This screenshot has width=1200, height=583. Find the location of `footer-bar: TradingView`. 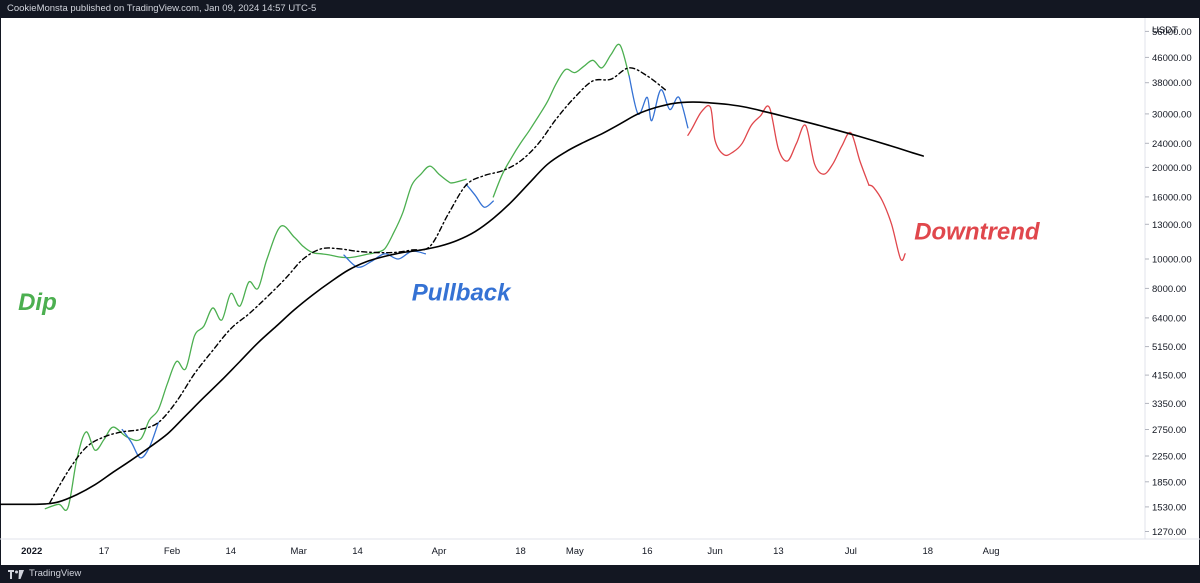

footer-bar: TradingView is located at coordinates (600, 574).